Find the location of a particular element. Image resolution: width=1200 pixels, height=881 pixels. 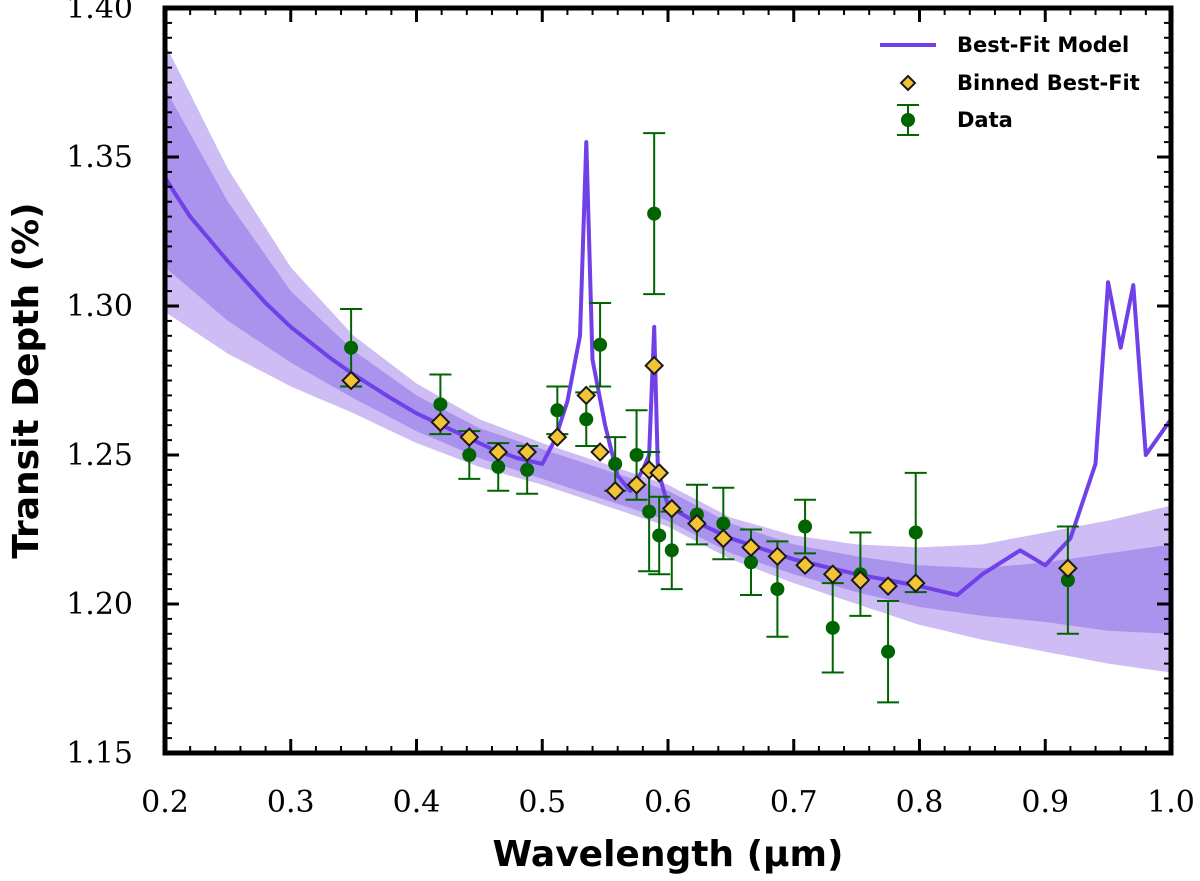

x-tick-label: 0.9 is located at coordinates (1045, 802).